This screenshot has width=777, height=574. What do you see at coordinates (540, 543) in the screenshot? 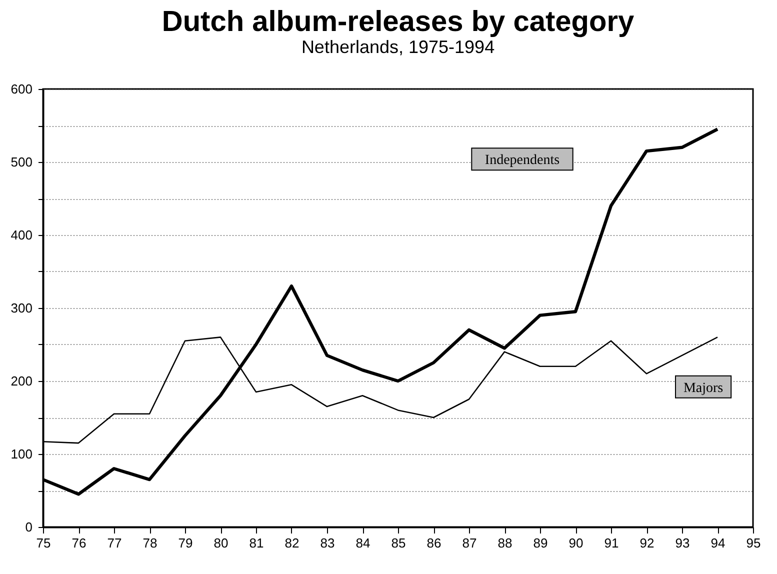
I see `x-tick-label: 89` at bounding box center [540, 543].